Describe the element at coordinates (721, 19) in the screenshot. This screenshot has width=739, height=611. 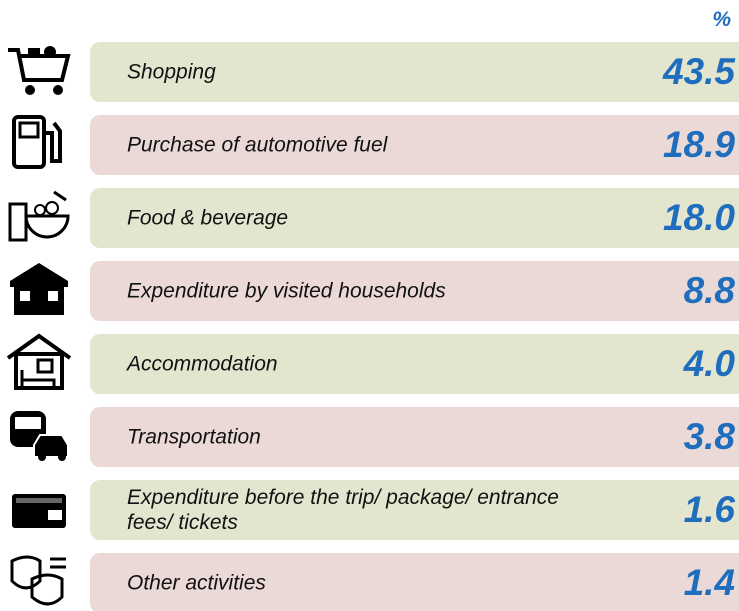
I see `unit-label: %` at that location.